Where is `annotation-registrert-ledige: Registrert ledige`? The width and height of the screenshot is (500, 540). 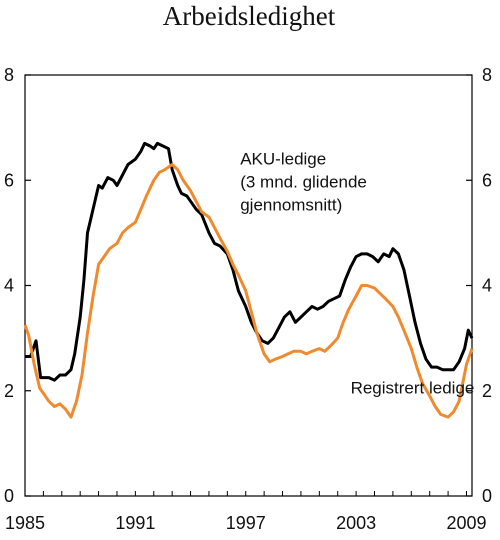 annotation-registrert-ledige: Registrert ledige is located at coordinates (413, 387).